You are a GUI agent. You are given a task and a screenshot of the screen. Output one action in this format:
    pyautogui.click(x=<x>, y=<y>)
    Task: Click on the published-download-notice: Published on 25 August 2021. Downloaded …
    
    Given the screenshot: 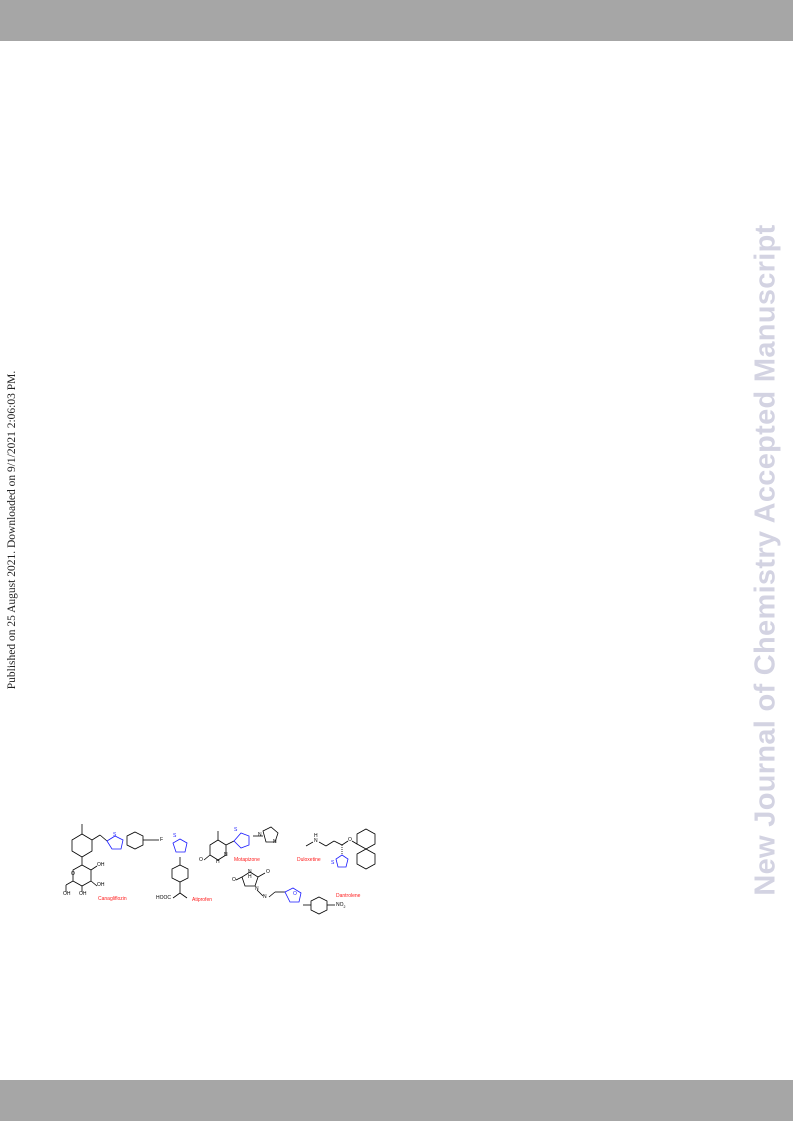 What is the action you would take?
    pyautogui.click(x=12, y=530)
    